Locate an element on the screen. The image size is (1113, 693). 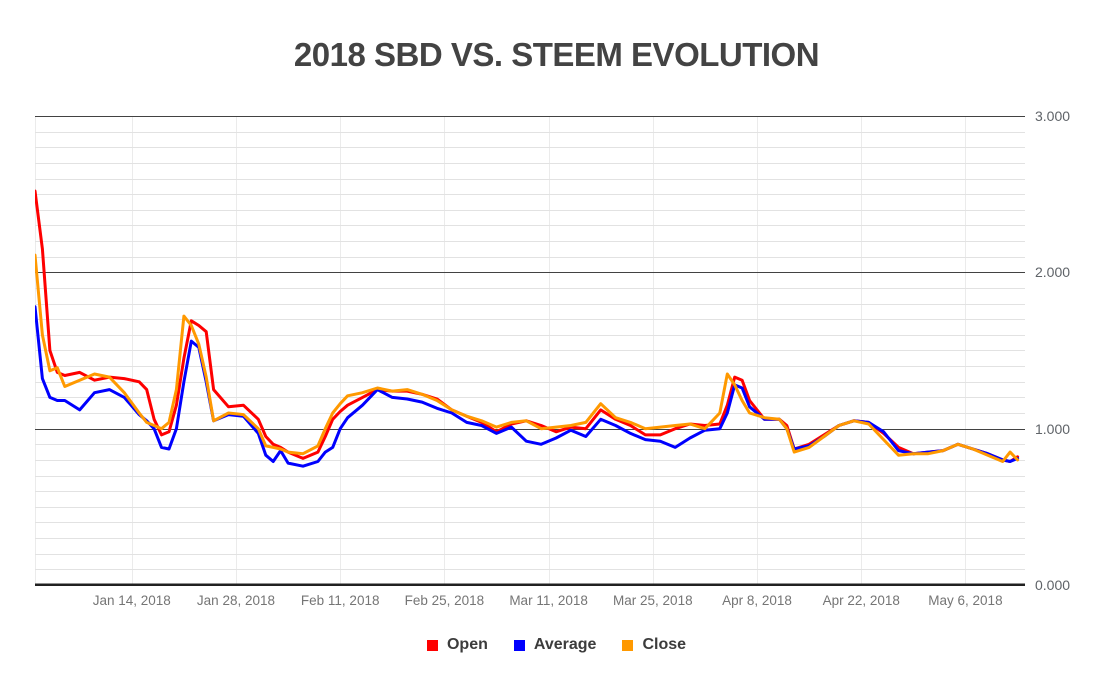
legend-marker-open is located at coordinates (432, 645).